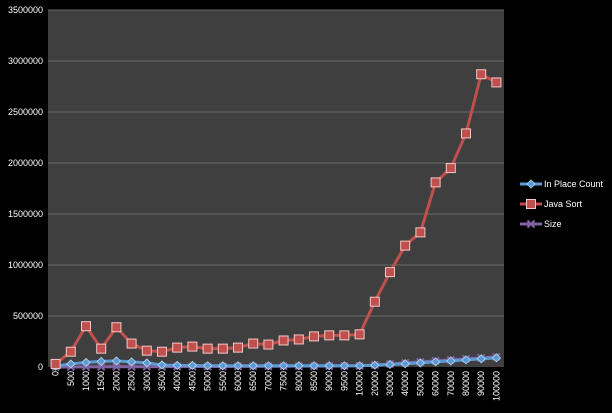 The height and width of the screenshot is (413, 612). Describe the element at coordinates (268, 381) in the screenshot. I see `x-tick-label: 7000` at that location.